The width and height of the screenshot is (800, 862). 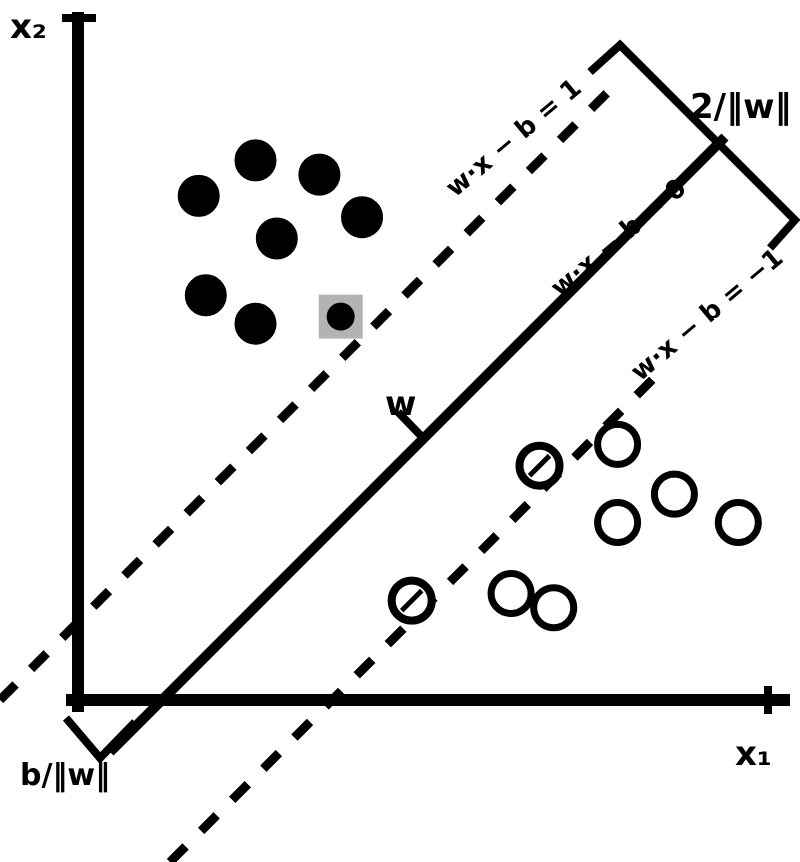 I want to click on margin-width-label: 2/‖w‖, so click(x=741, y=107).